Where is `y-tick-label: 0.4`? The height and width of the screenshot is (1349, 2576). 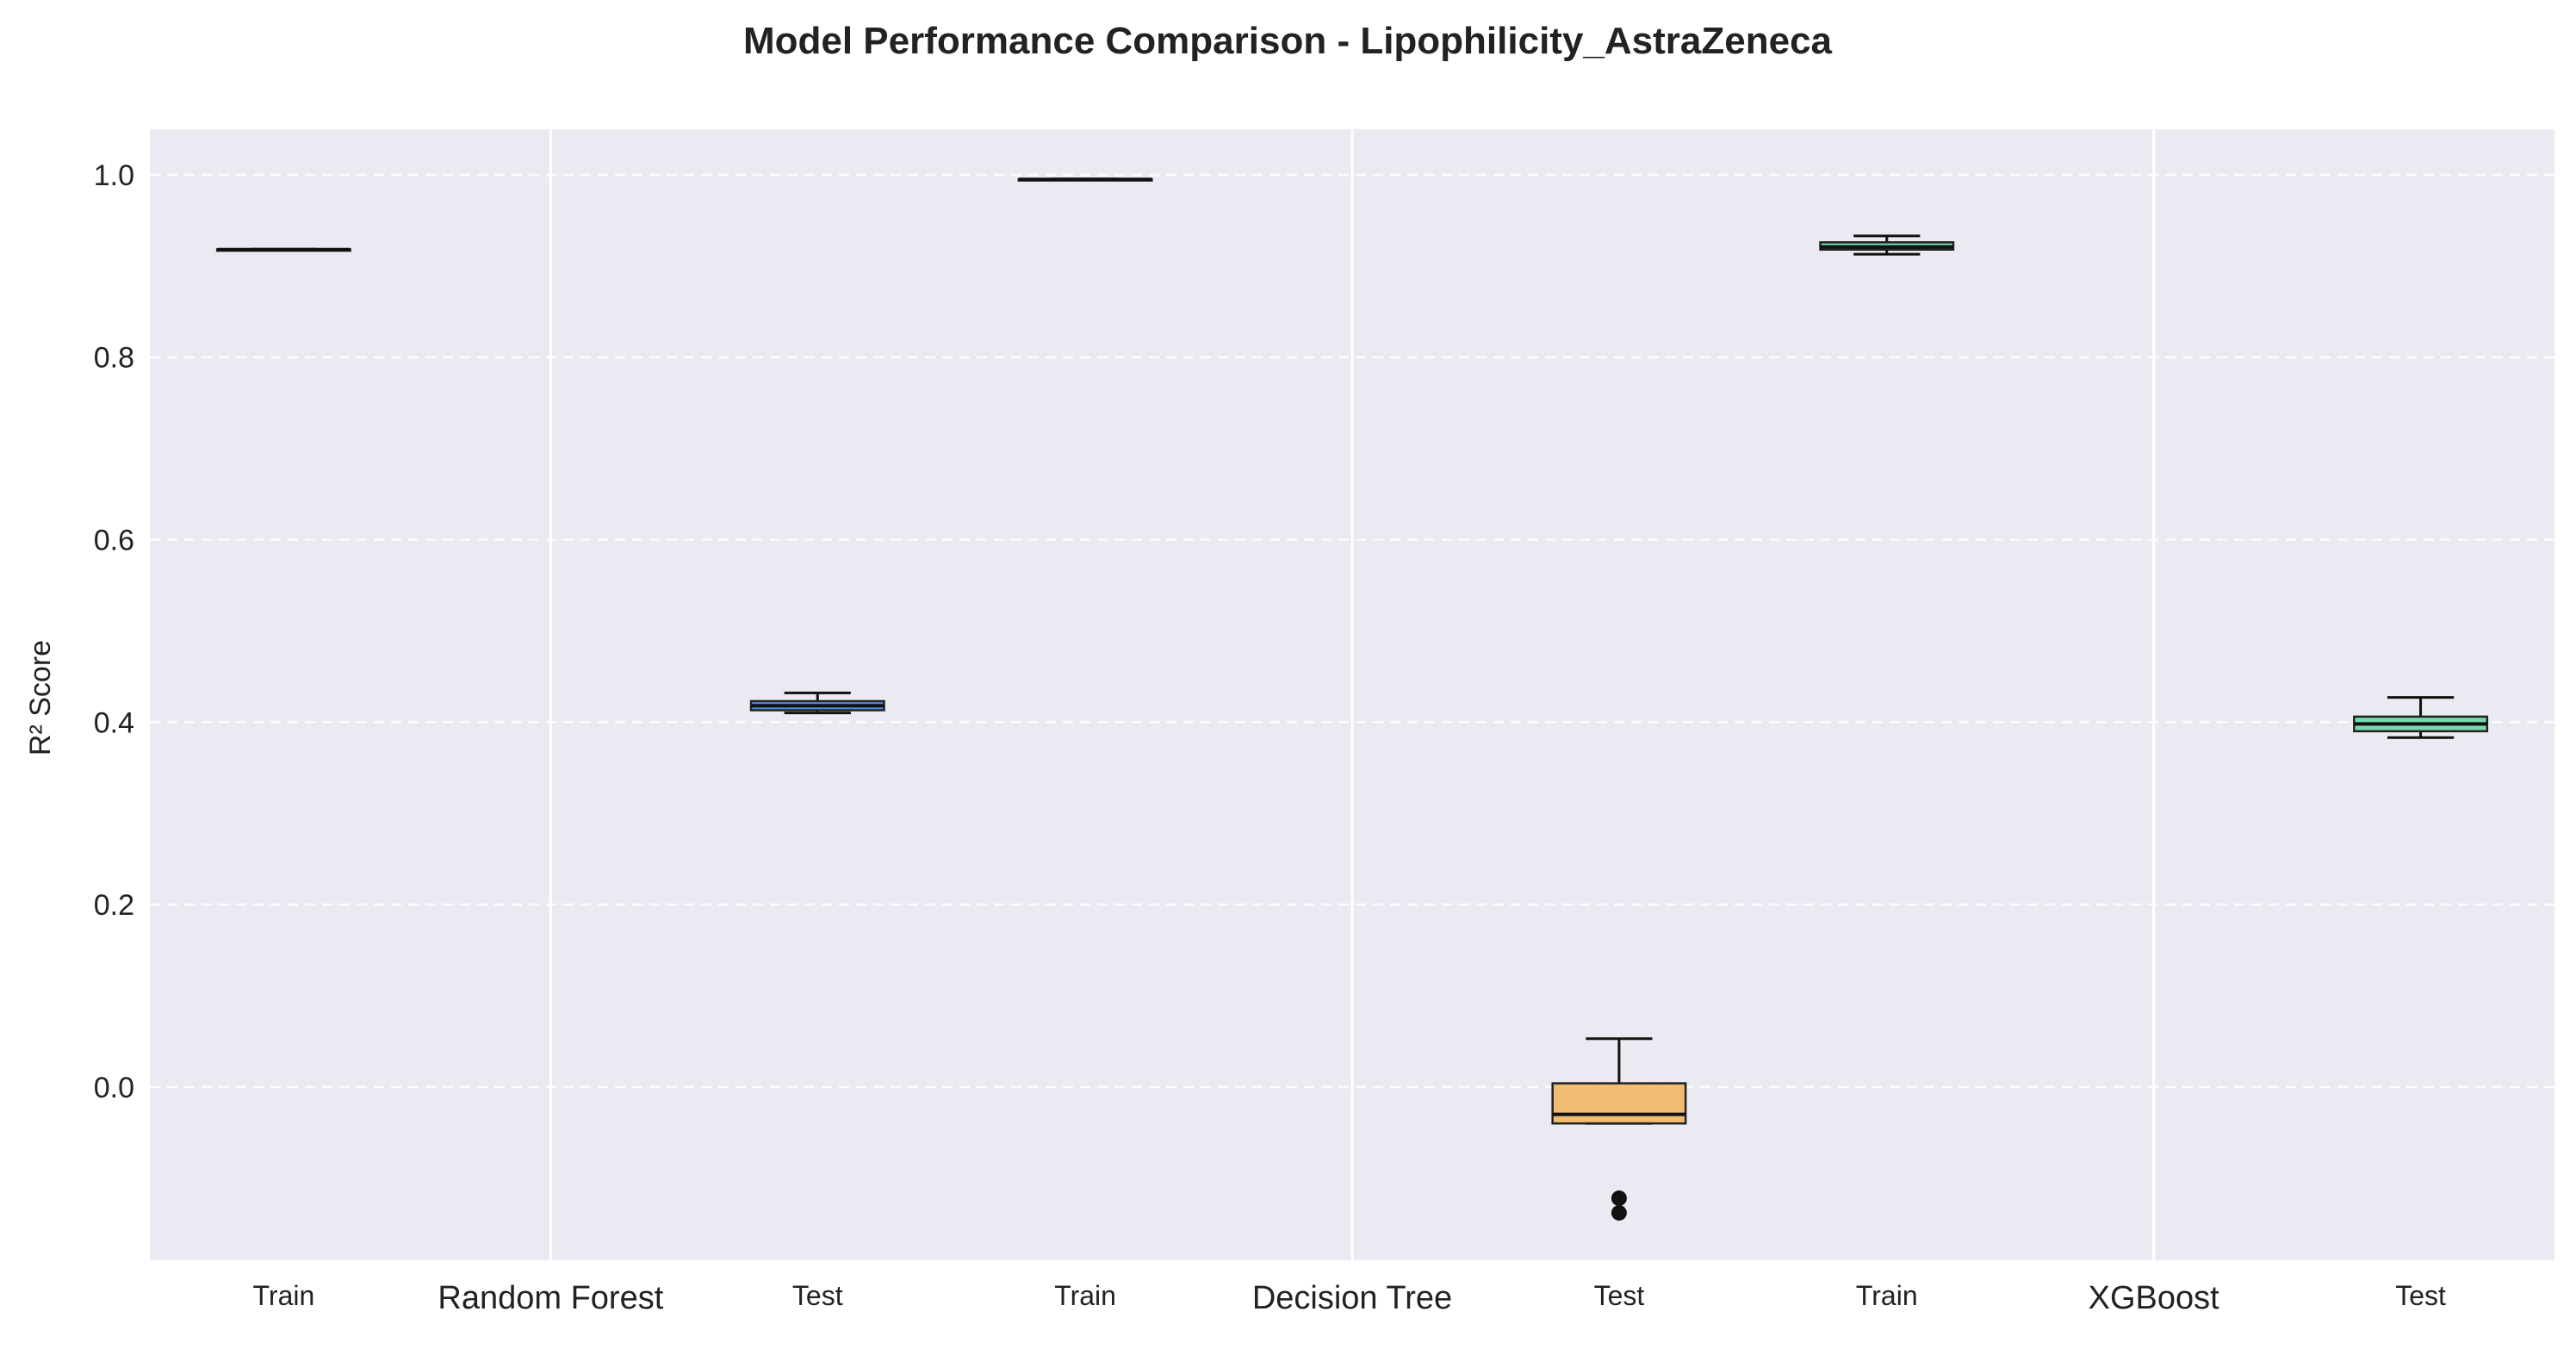 y-tick-label: 0.4 is located at coordinates (114, 722).